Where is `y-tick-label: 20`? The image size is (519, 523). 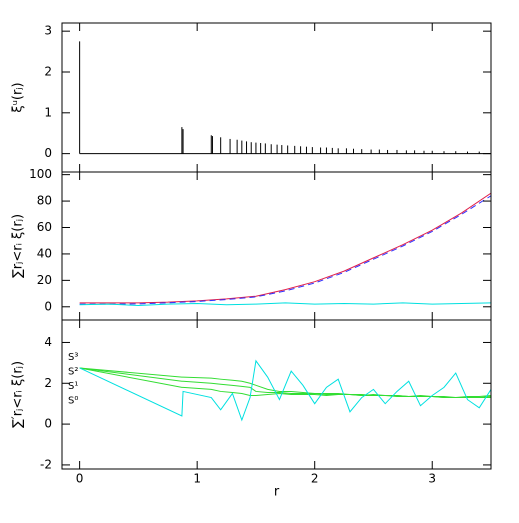
y-tick-label: 20 is located at coordinates (44, 280).